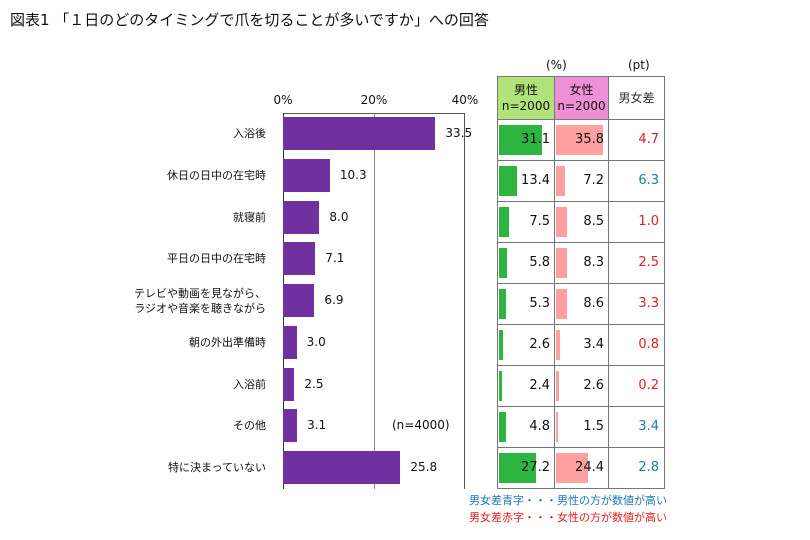 This screenshot has height=540, width=810. Describe the element at coordinates (535, 139) in the screenshot. I see `male-cell-value: 31.1` at that location.